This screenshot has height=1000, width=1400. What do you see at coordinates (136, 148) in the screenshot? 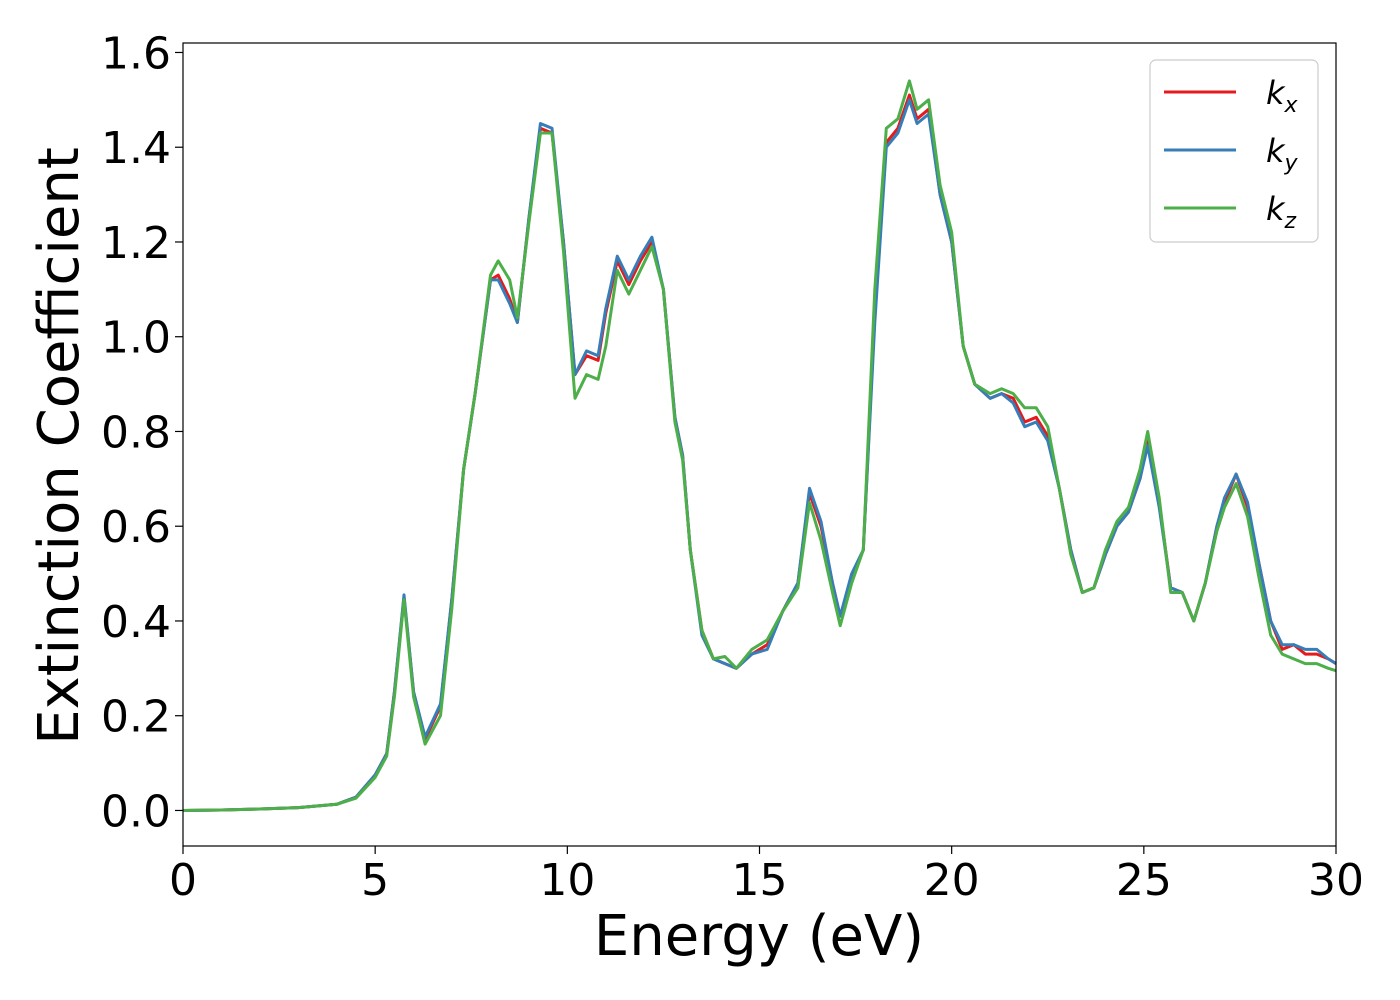
I see `y-tick-label: 1.4` at bounding box center [136, 148].